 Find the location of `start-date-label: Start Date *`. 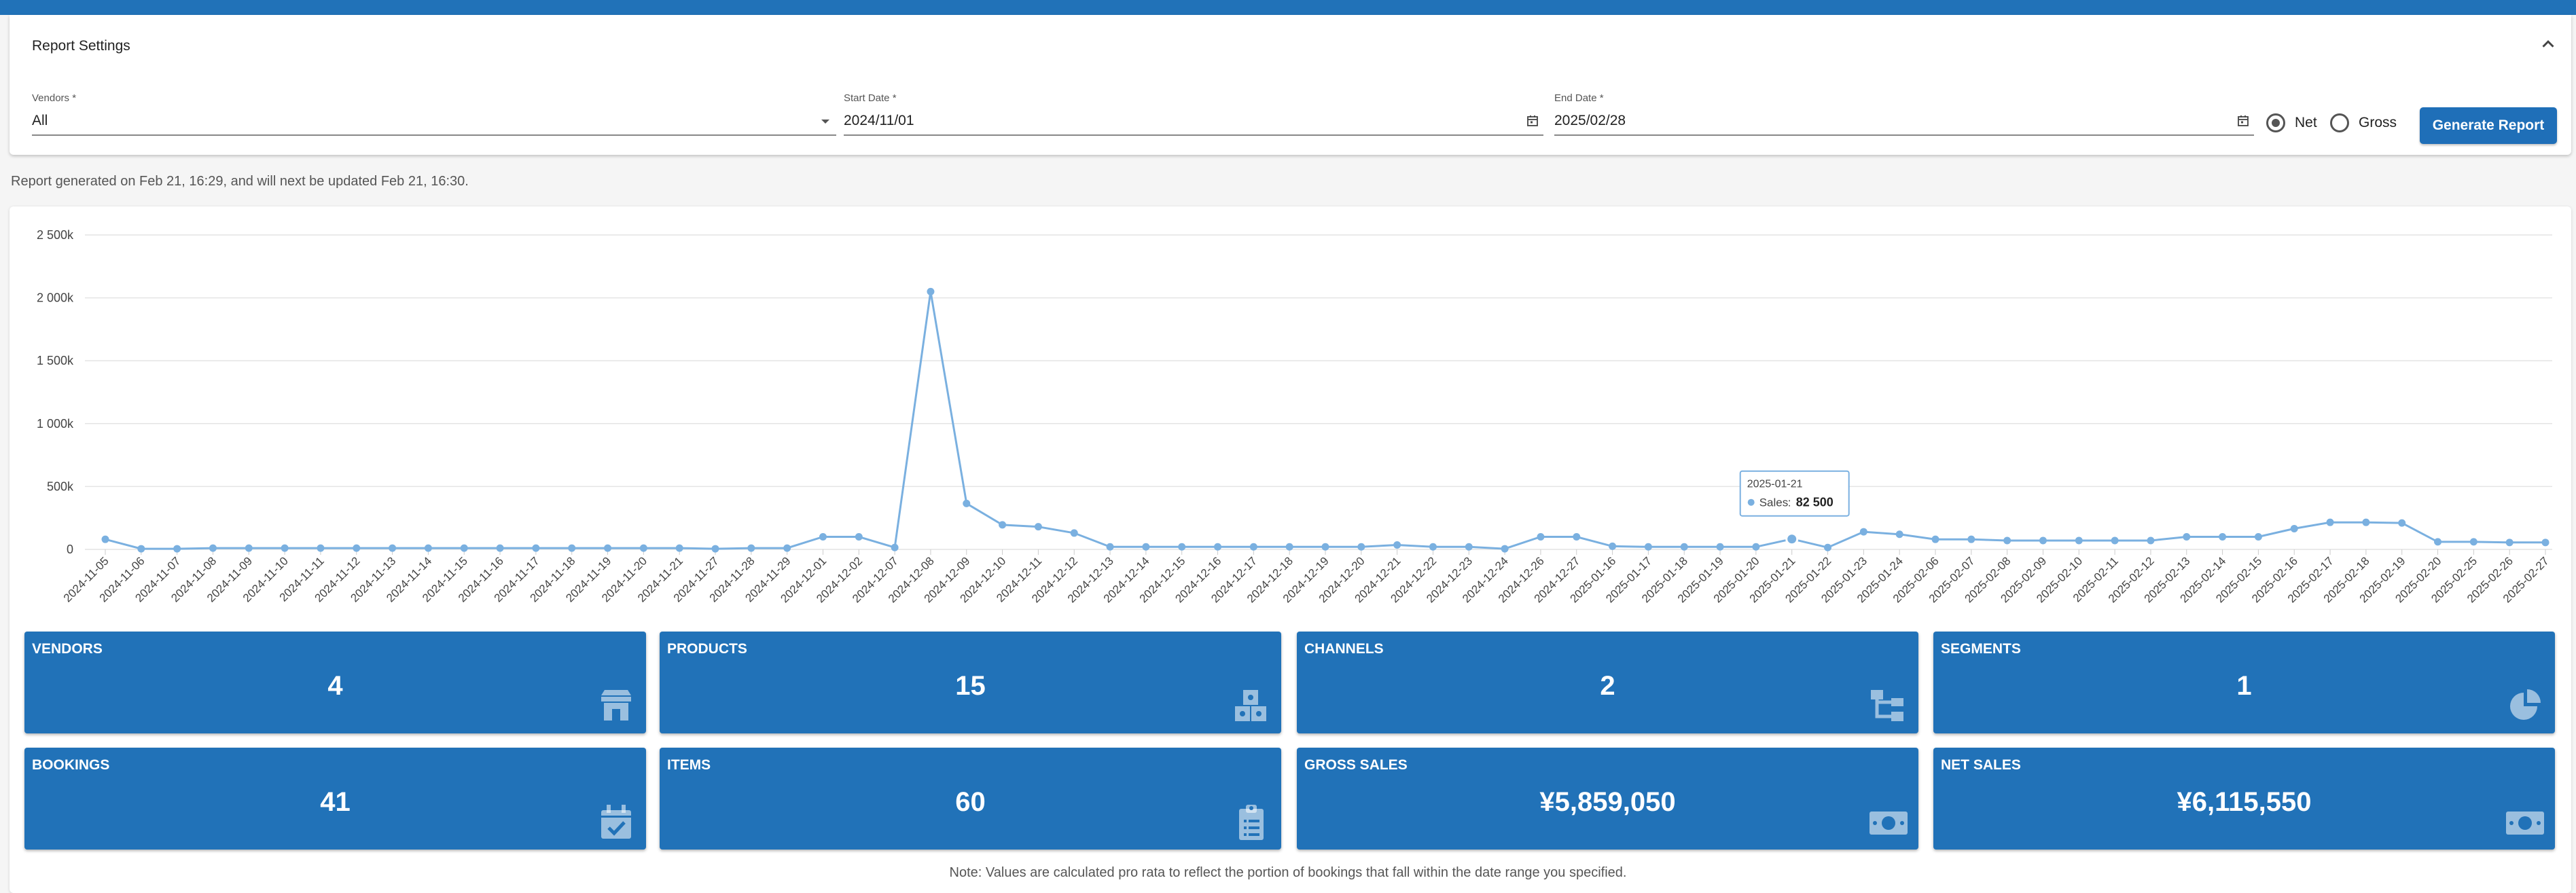

start-date-label: Start Date * is located at coordinates (871, 98).